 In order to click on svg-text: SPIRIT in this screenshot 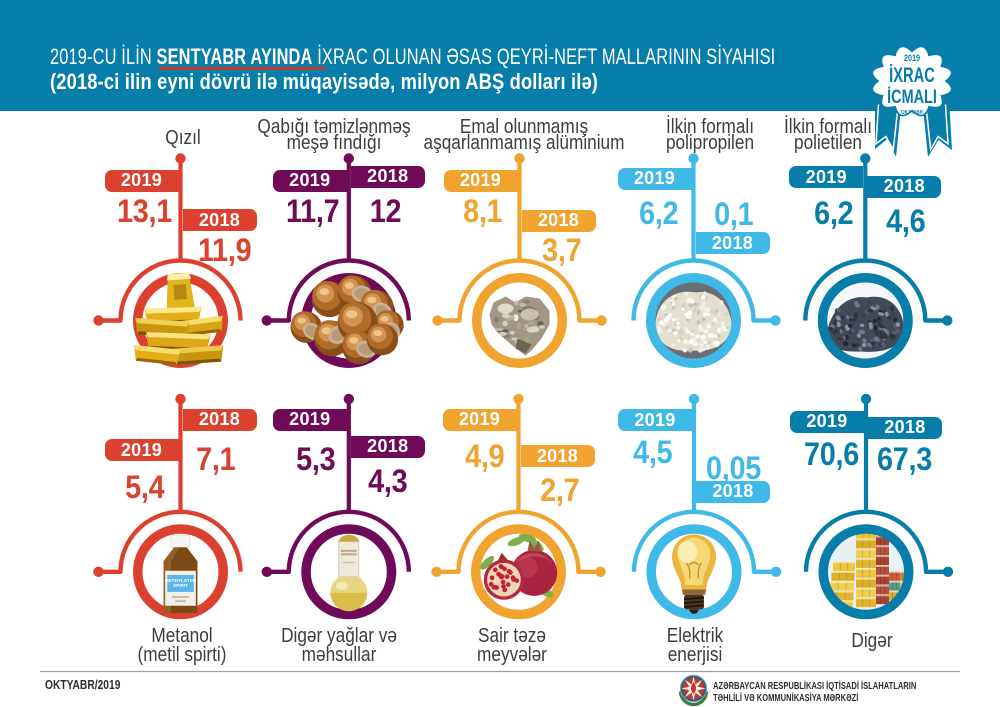, I will do `click(180, 585)`.